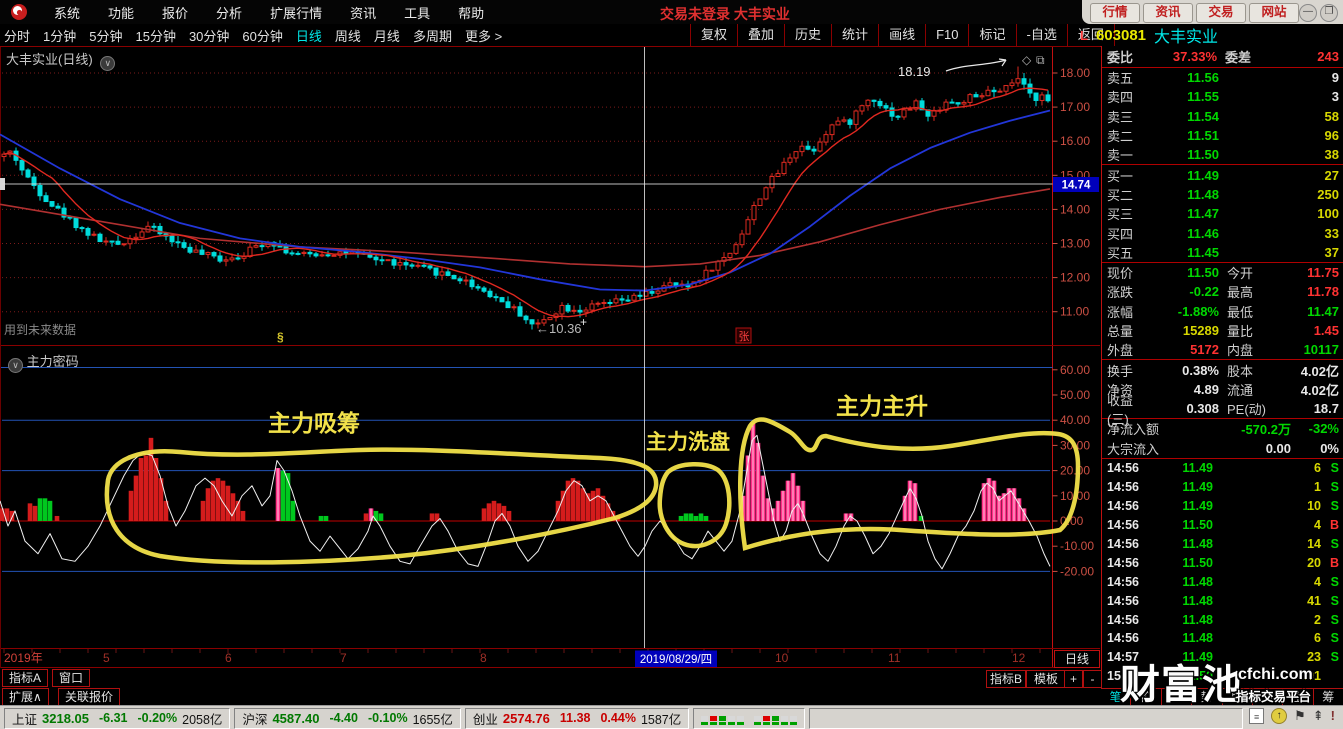 This screenshot has width=1343, height=729. I want to click on minimize-button: —, so click(1308, 13).